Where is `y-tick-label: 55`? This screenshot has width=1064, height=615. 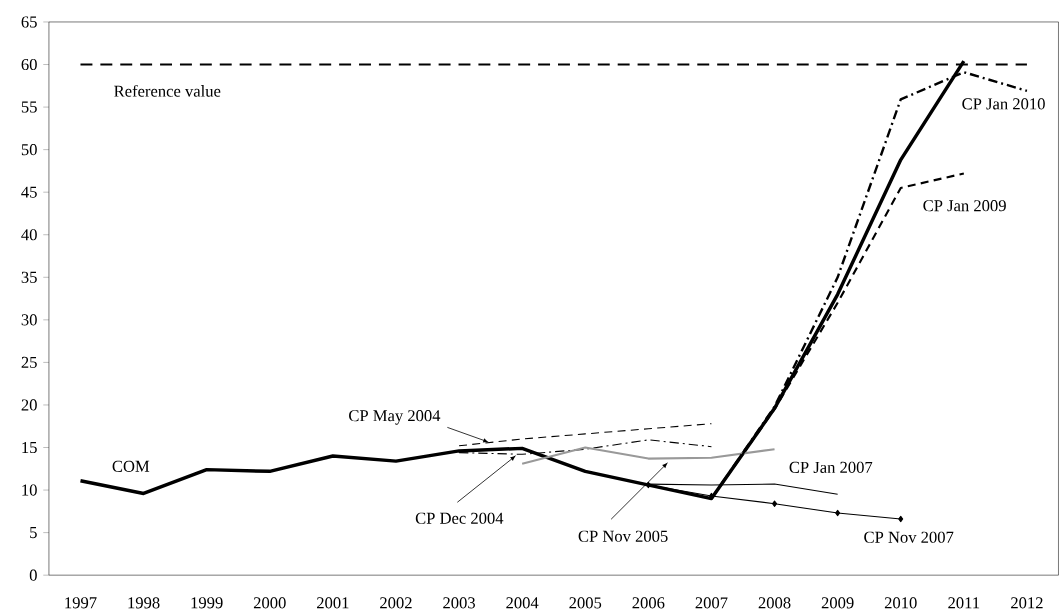 y-tick-label: 55 is located at coordinates (29, 107).